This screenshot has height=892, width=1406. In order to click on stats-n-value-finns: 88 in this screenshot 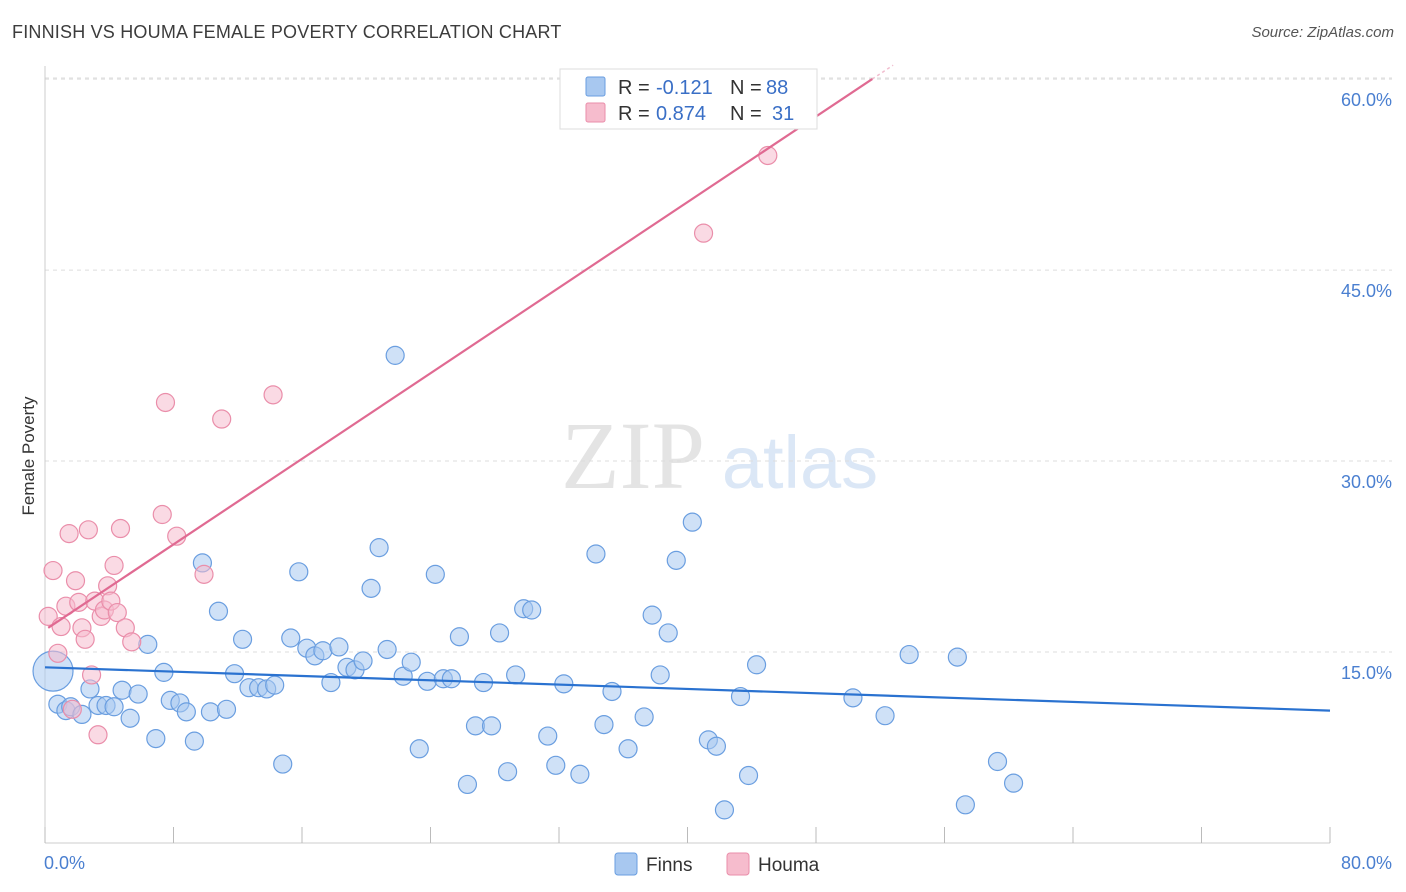, I will do `click(777, 88)`.